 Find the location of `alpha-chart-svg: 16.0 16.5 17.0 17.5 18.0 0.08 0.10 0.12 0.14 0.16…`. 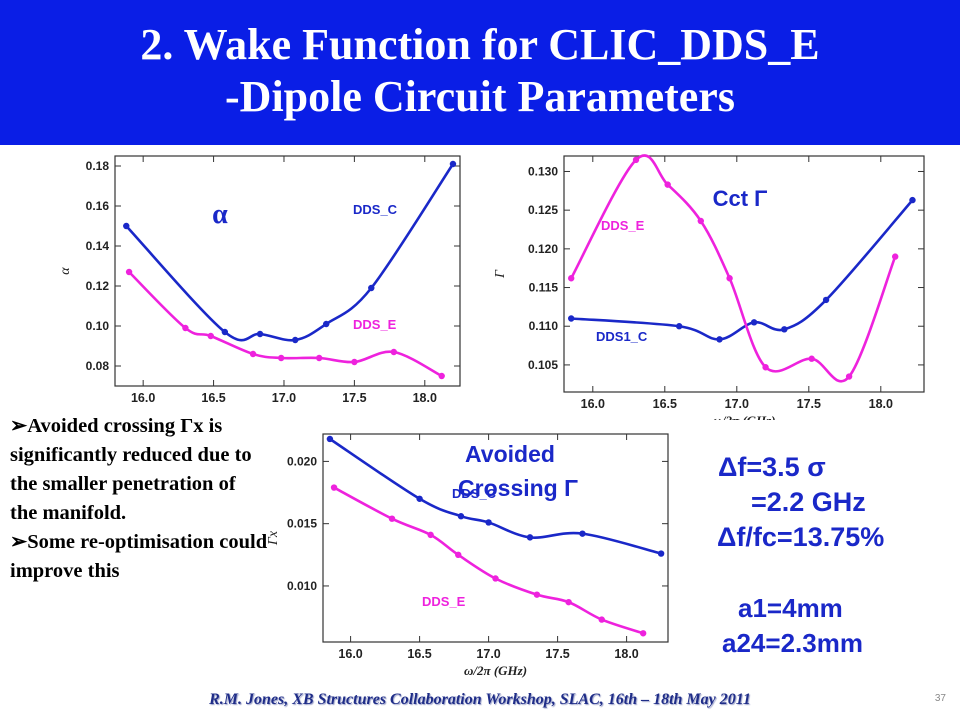

alpha-chart-svg: 16.0 16.5 17.0 17.5 18.0 0.08 0.10 0.12 0.14 0.16… is located at coordinates (259, 282).